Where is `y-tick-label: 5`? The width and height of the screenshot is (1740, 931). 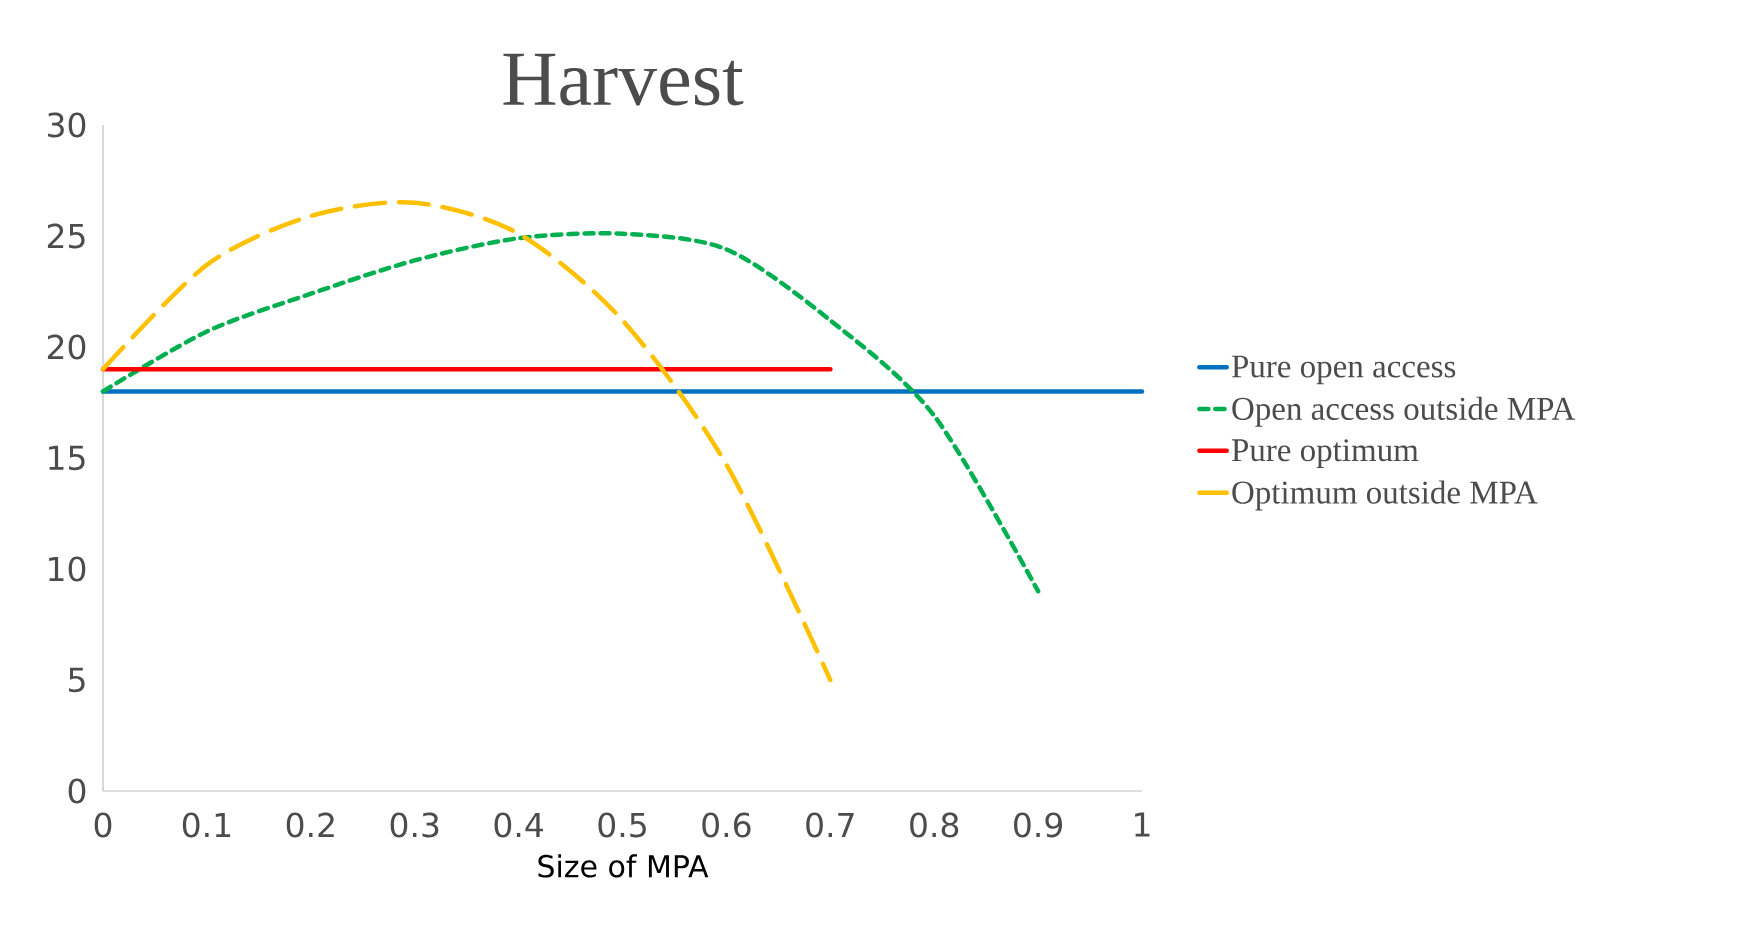
y-tick-label: 5 is located at coordinates (77, 680).